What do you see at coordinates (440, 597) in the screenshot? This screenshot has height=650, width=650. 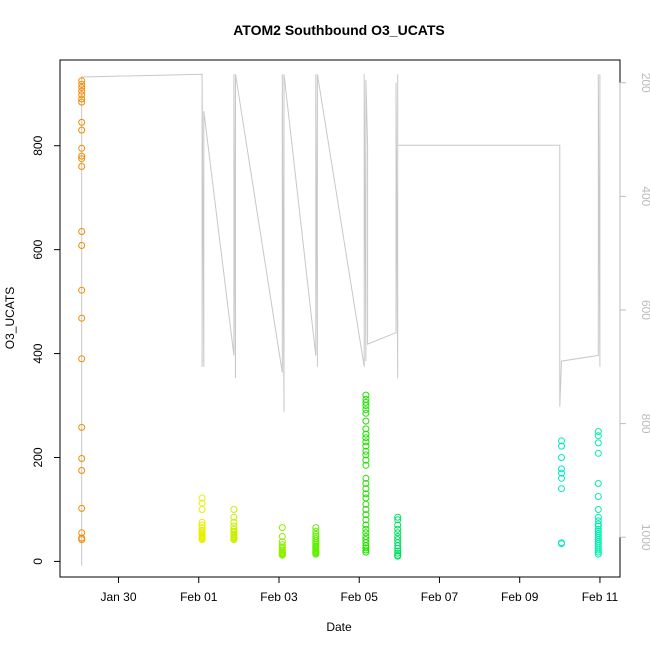 I see `x-tick-label: Feb 07` at bounding box center [440, 597].